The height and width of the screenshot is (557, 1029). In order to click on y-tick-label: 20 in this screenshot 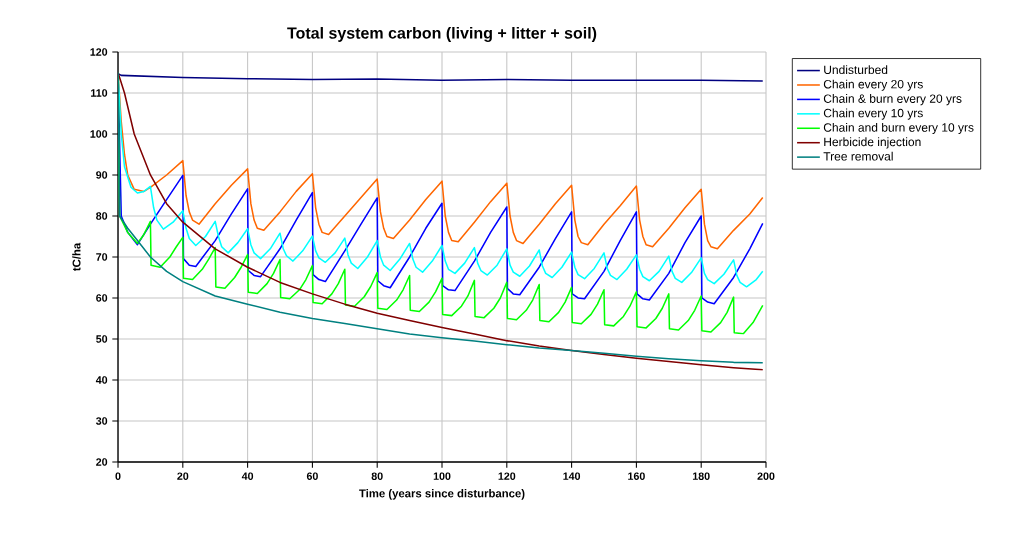, I will do `click(102, 462)`.